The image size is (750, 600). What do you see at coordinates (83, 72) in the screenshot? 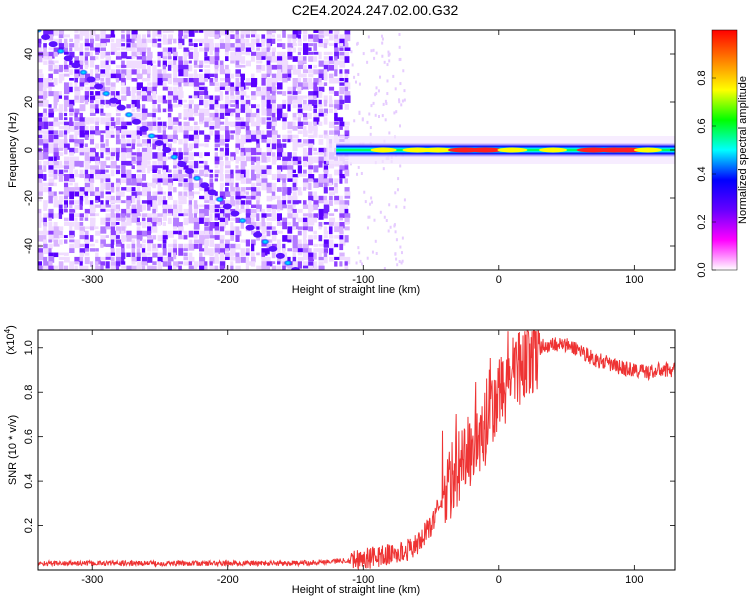
I see `chirp-mark` at bounding box center [83, 72].